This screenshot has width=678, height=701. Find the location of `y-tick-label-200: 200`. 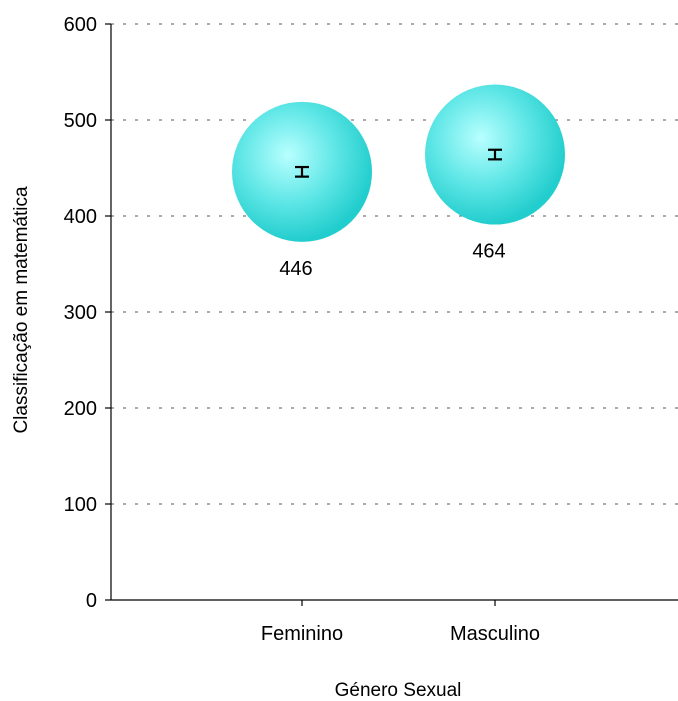

y-tick-label-200: 200 is located at coordinates (80, 409).